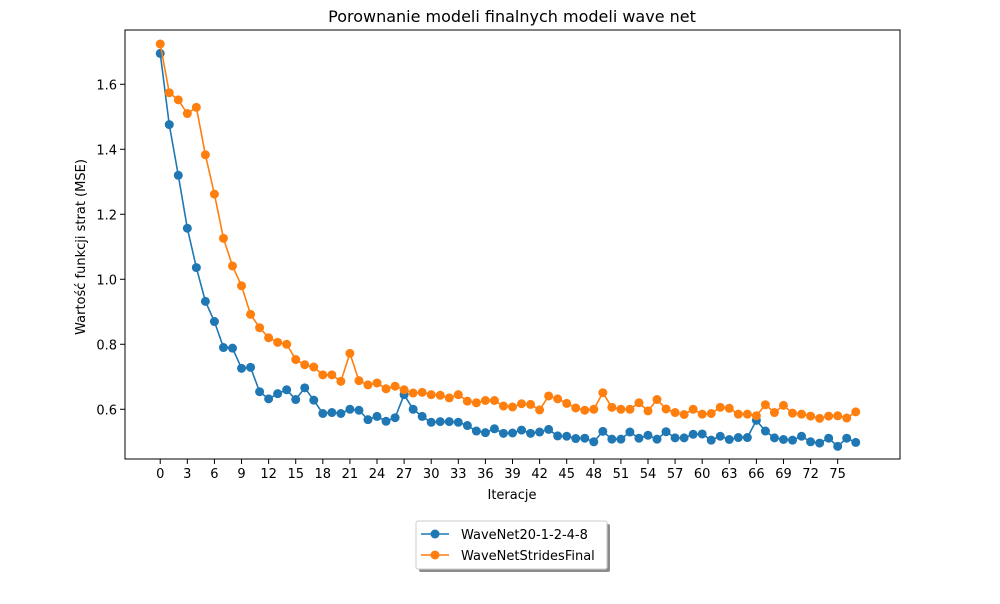 This screenshot has height=604, width=1000. What do you see at coordinates (504, 535) in the screenshot?
I see `legend-item: WaveNet20-1-2-4-8` at bounding box center [504, 535].